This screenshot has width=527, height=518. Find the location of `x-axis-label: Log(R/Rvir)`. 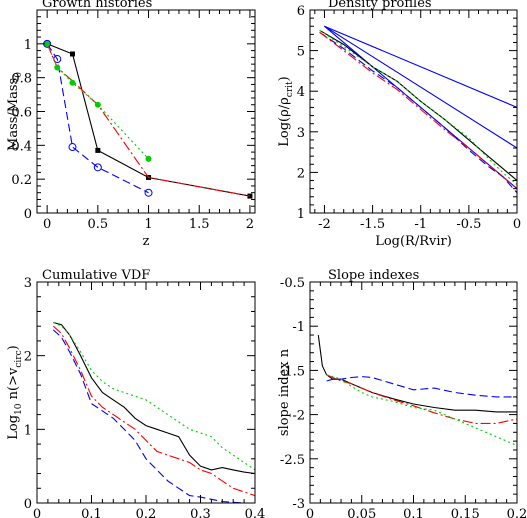

x-axis-label: Log(R/Rvir) is located at coordinates (413, 241).